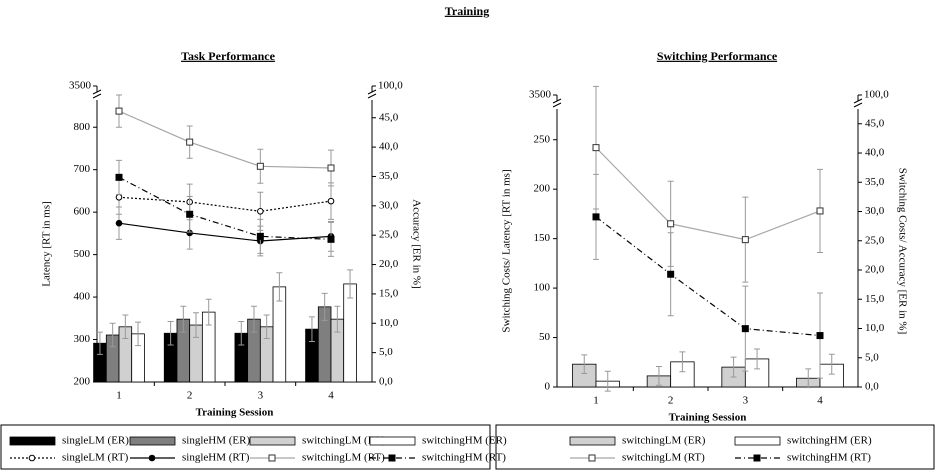 This screenshot has height=470, width=935. Describe the element at coordinates (542, 238) in the screenshot. I see `y-tick-label: 150` at that location.